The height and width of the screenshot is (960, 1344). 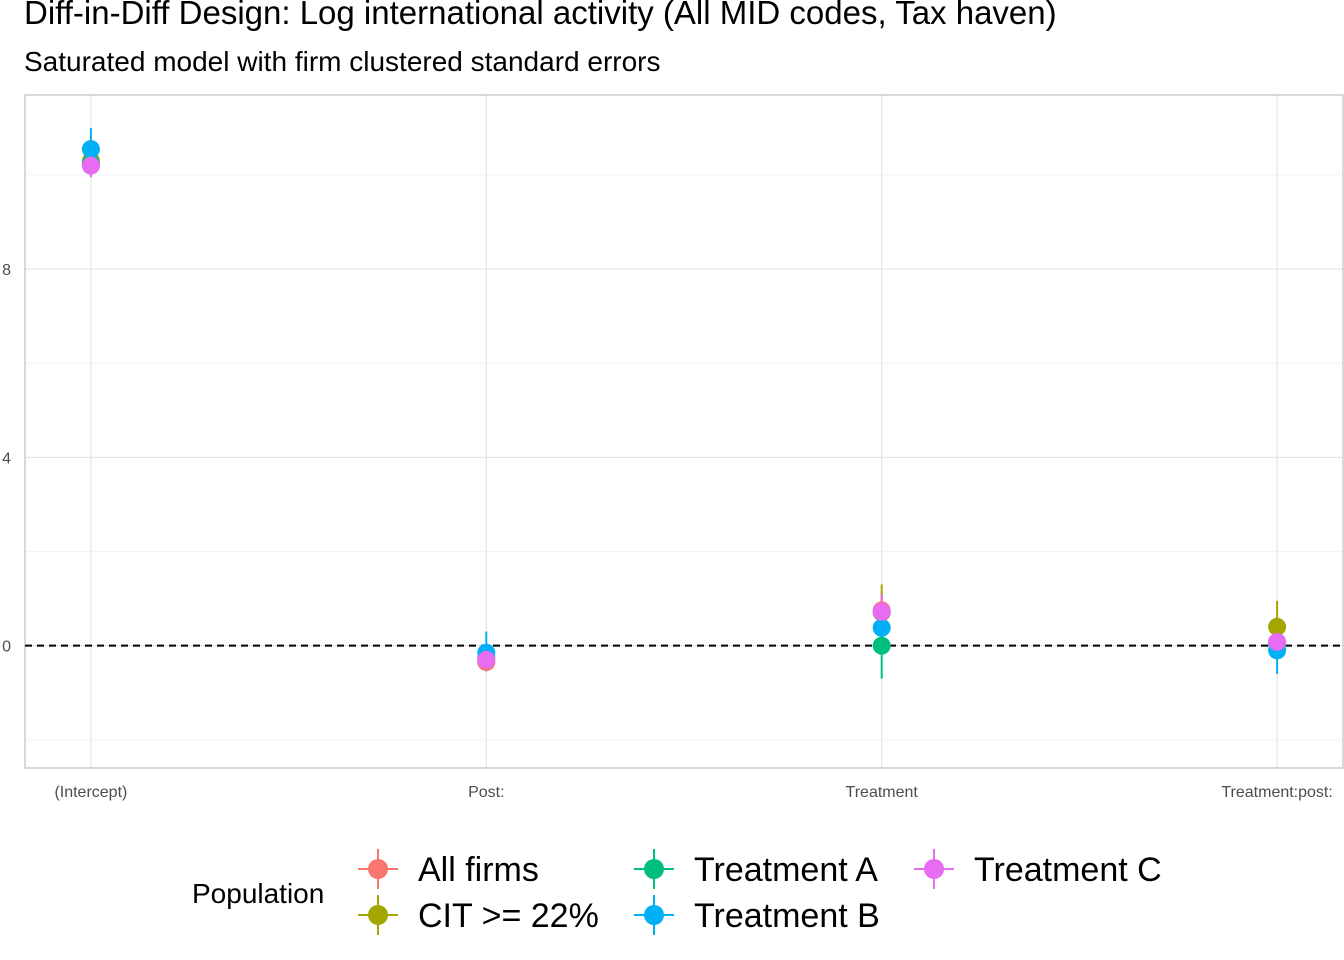 What do you see at coordinates (6, 647) in the screenshot?
I see `y-tick-label: 0` at bounding box center [6, 647].